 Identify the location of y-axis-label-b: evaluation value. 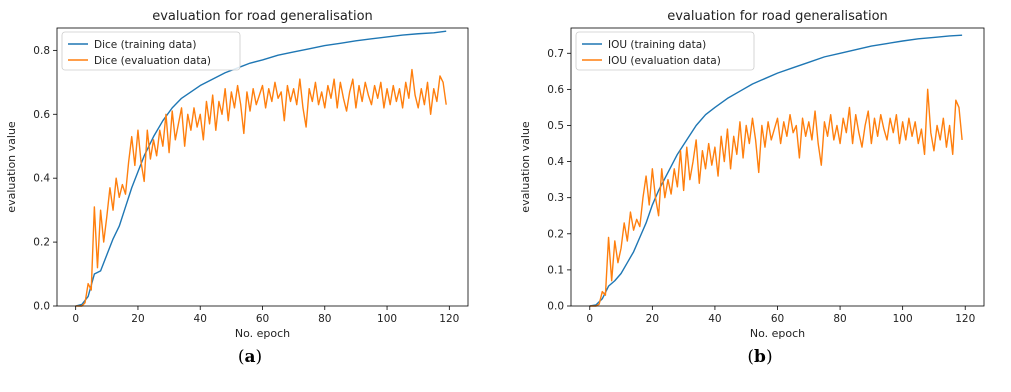
(525, 167).